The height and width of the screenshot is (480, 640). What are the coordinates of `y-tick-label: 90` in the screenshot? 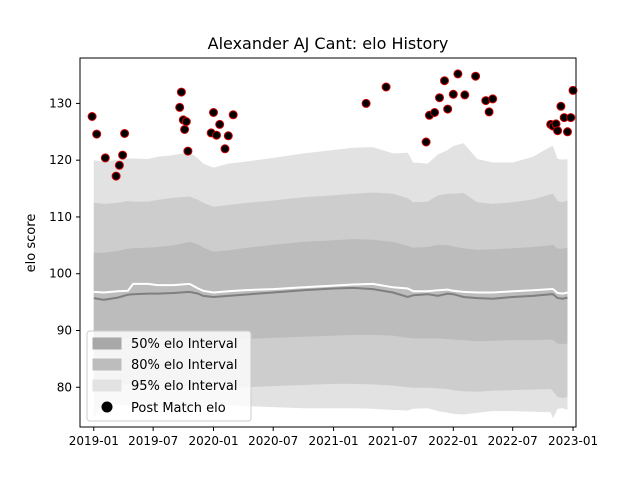 It's located at (64, 330).